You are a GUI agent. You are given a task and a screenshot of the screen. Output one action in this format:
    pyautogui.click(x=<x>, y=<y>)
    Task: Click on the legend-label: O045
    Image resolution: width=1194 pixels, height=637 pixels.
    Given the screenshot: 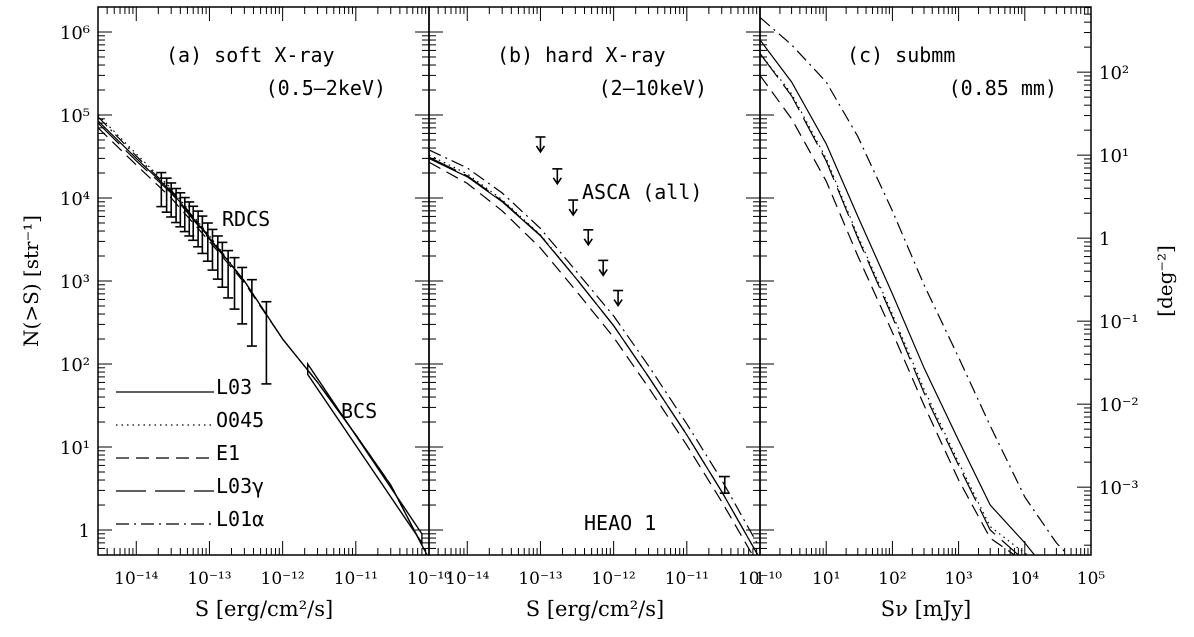 What is the action you would take?
    pyautogui.click(x=240, y=420)
    